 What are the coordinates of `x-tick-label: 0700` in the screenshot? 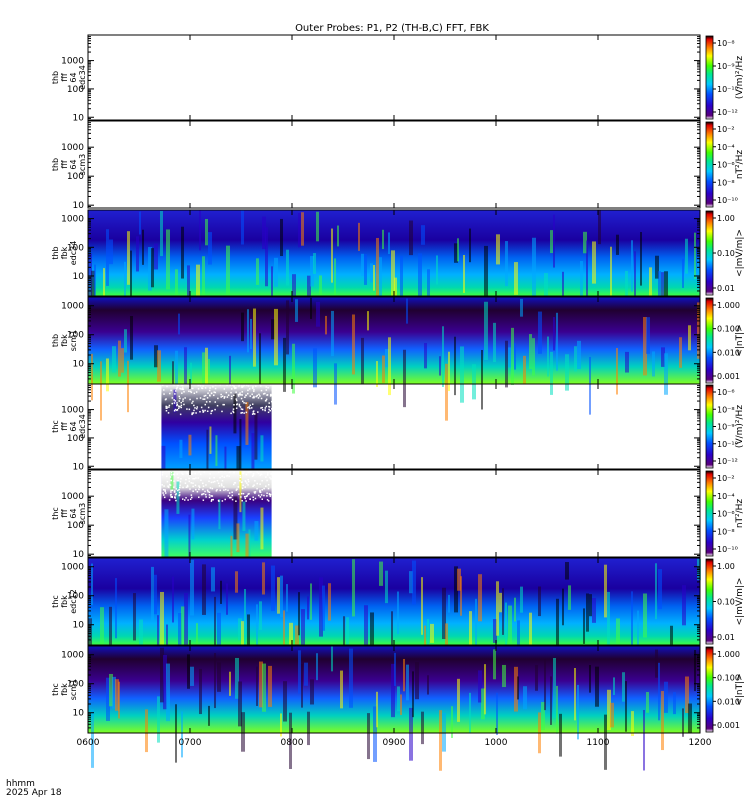 It's located at (190, 743).